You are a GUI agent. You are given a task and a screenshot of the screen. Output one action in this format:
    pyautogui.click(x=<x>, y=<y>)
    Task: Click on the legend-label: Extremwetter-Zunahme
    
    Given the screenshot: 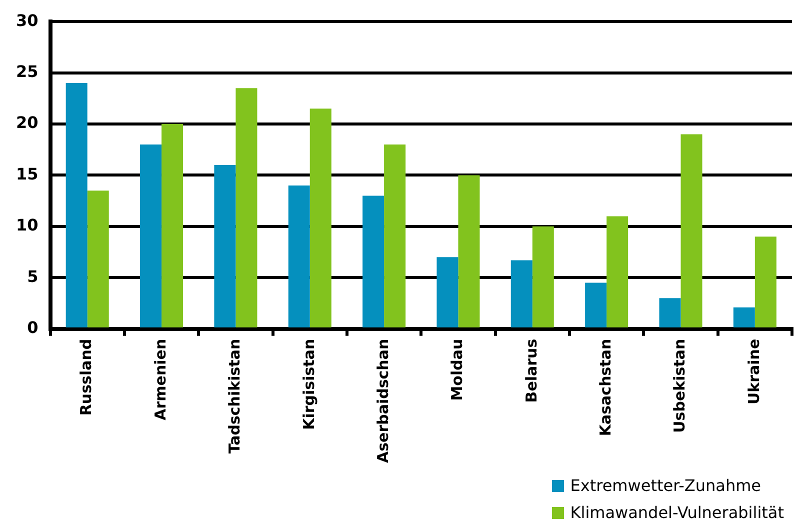 What is the action you would take?
    pyautogui.click(x=666, y=485)
    